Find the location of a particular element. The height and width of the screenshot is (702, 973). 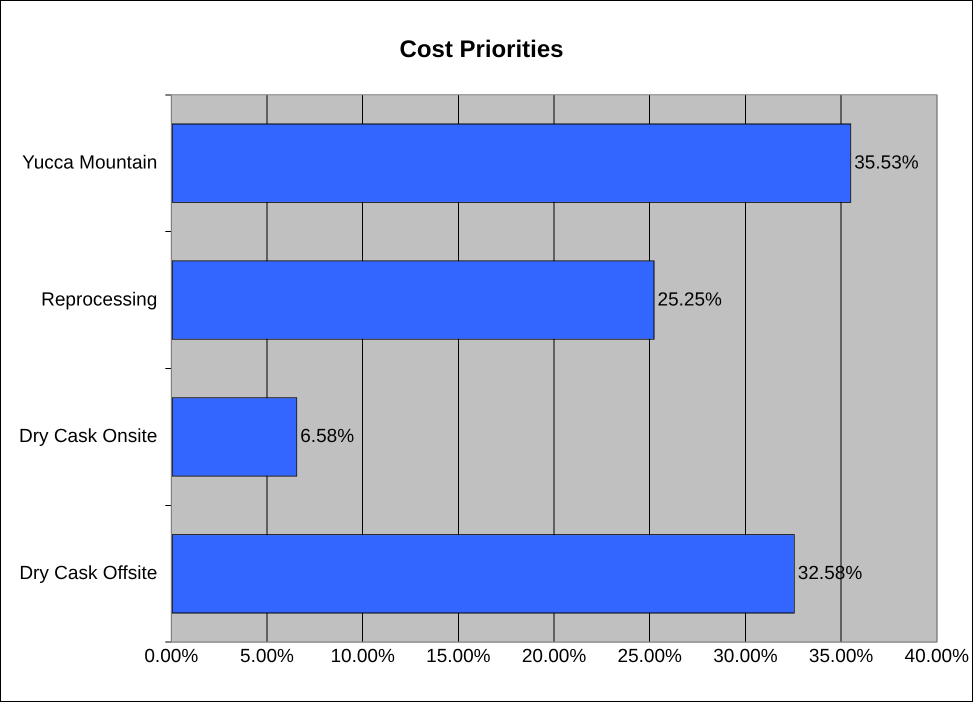

x-tick-label: 40.00% is located at coordinates (937, 656).